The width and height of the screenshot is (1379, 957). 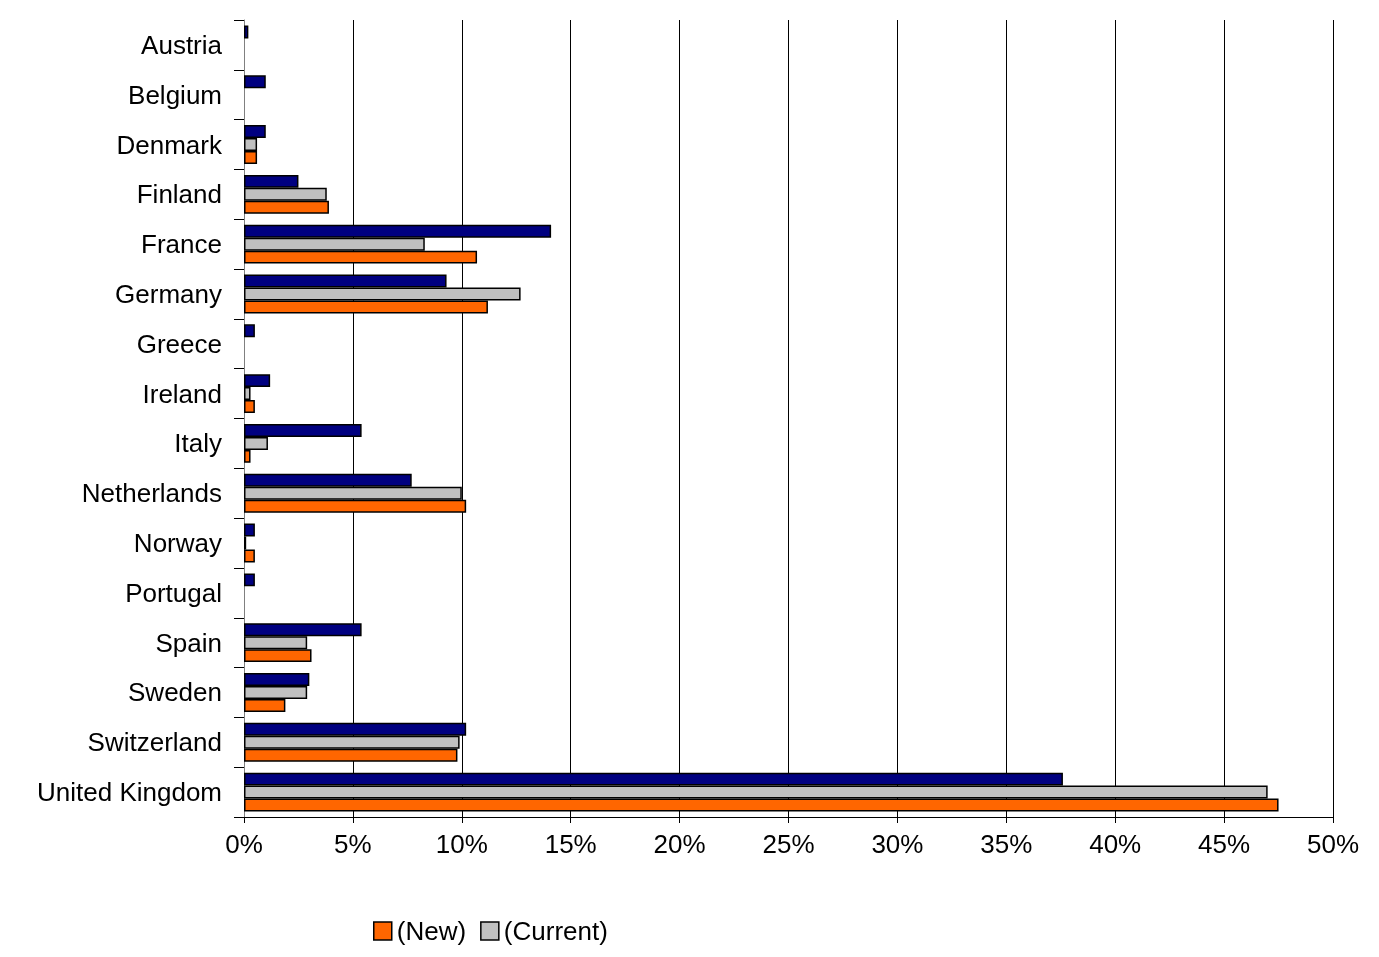 What do you see at coordinates (1115, 844) in the screenshot?
I see `x-tick-label: 40%` at bounding box center [1115, 844].